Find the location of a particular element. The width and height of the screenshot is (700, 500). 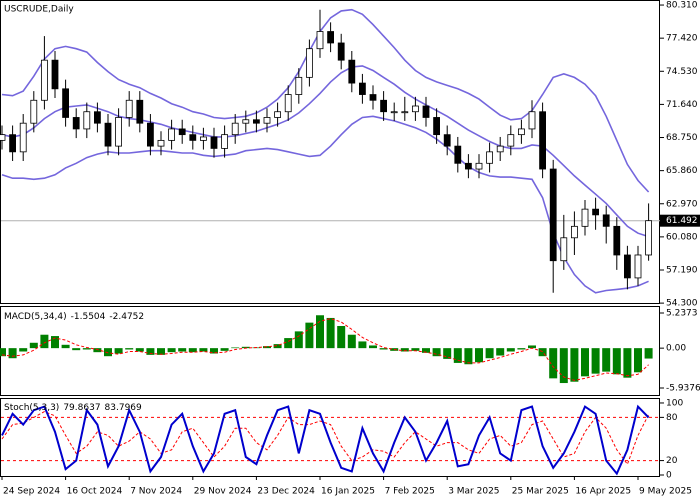

title-value: 83.7969 is located at coordinates (123, 408).